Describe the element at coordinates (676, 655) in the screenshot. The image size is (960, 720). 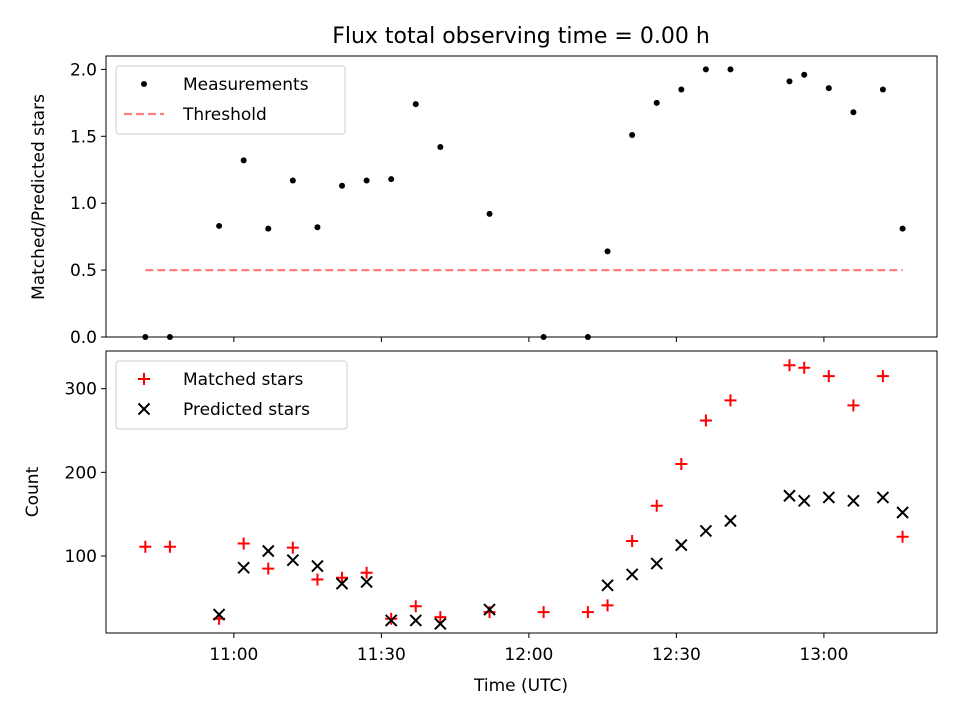
I see `bottom-x-tick-label: 12:30` at that location.